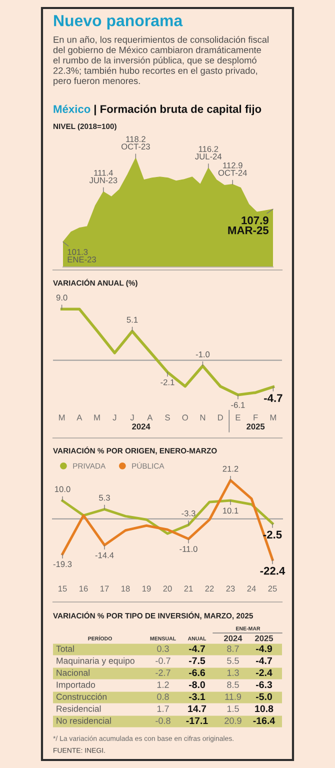 The width and height of the screenshot is (335, 768). I want to click on annotation: 2024, so click(141, 427).